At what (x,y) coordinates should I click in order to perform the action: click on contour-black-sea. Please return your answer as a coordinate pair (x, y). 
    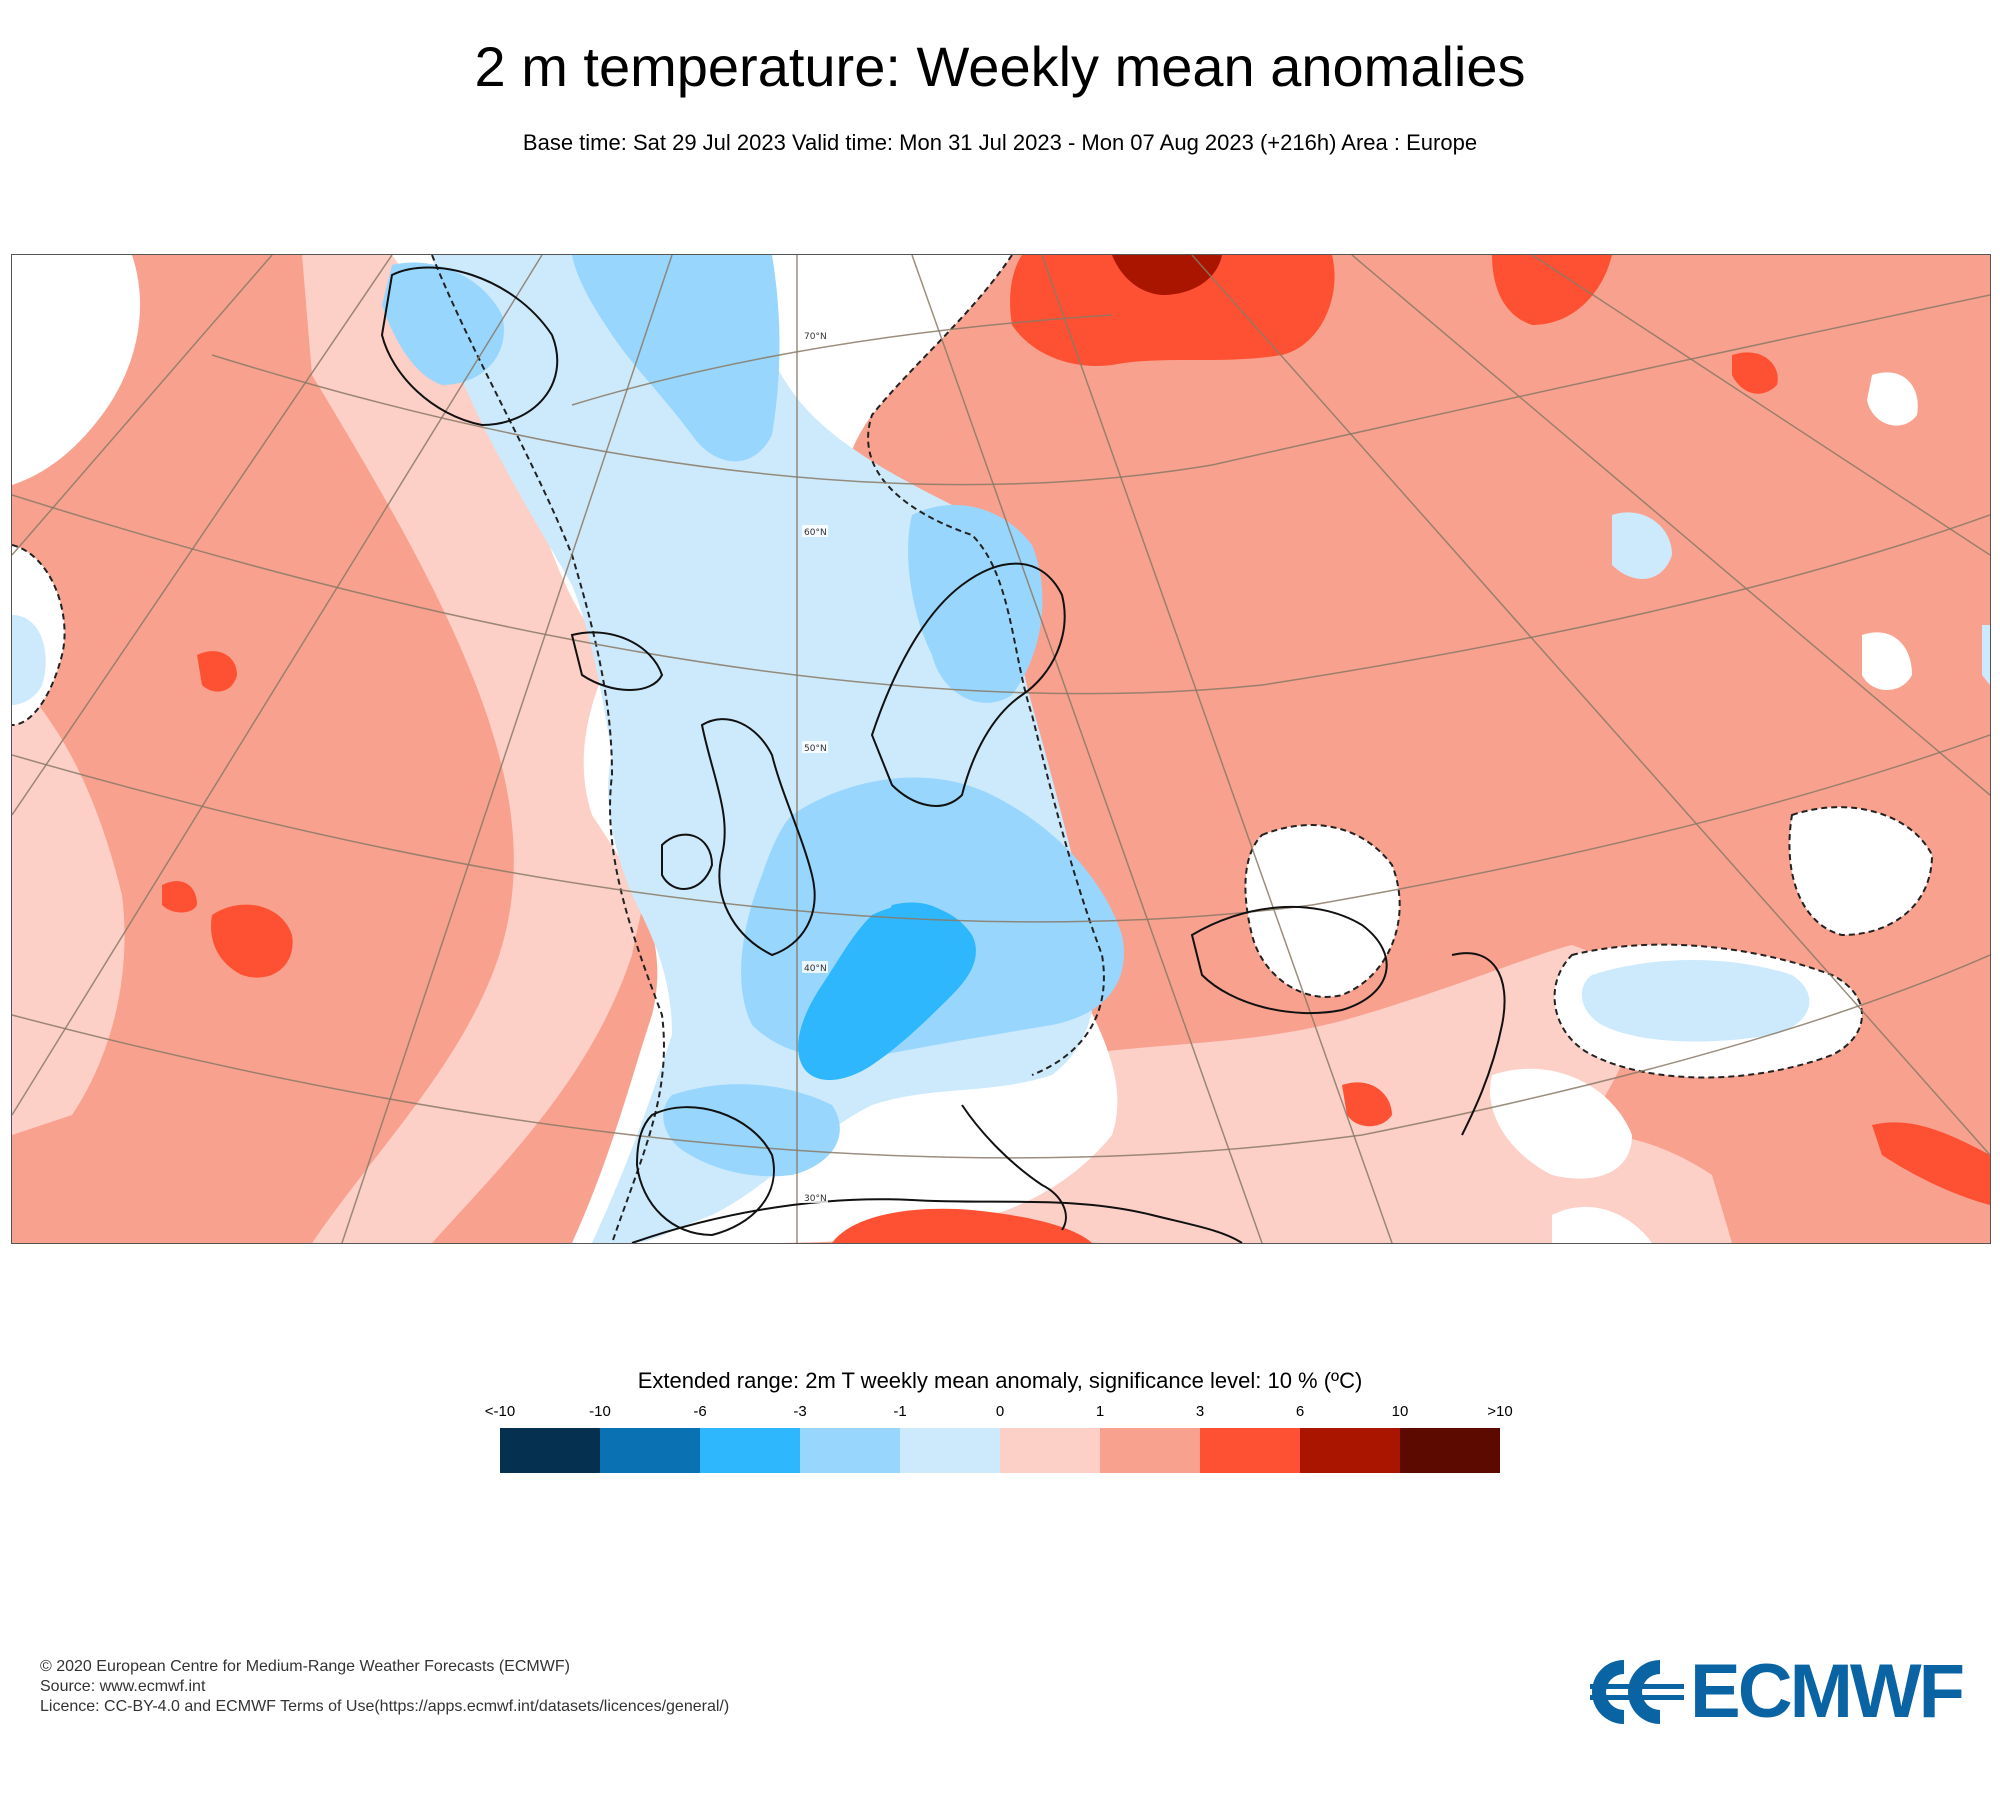
    Looking at the image, I should click on (1322, 911).